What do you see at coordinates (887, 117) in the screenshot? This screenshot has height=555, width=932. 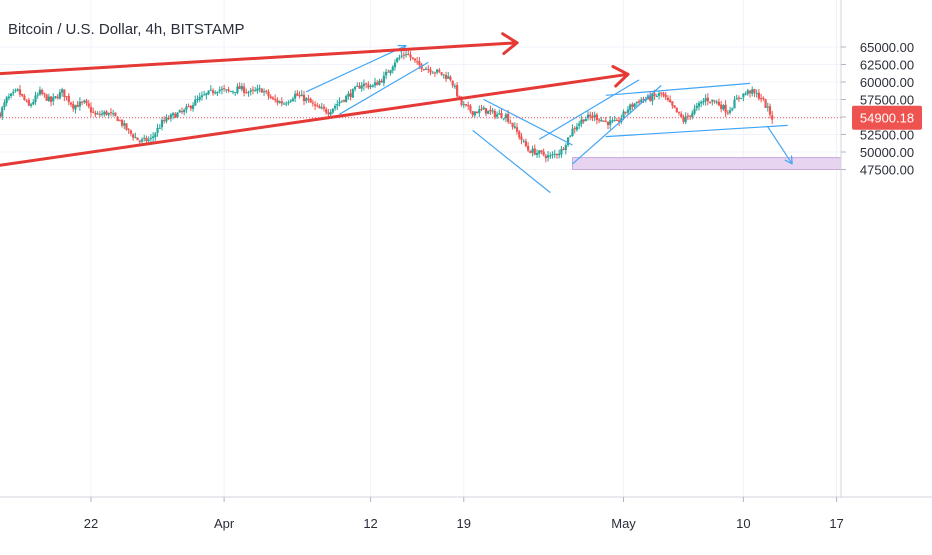 I see `current-price-tag: 54900.18` at bounding box center [887, 117].